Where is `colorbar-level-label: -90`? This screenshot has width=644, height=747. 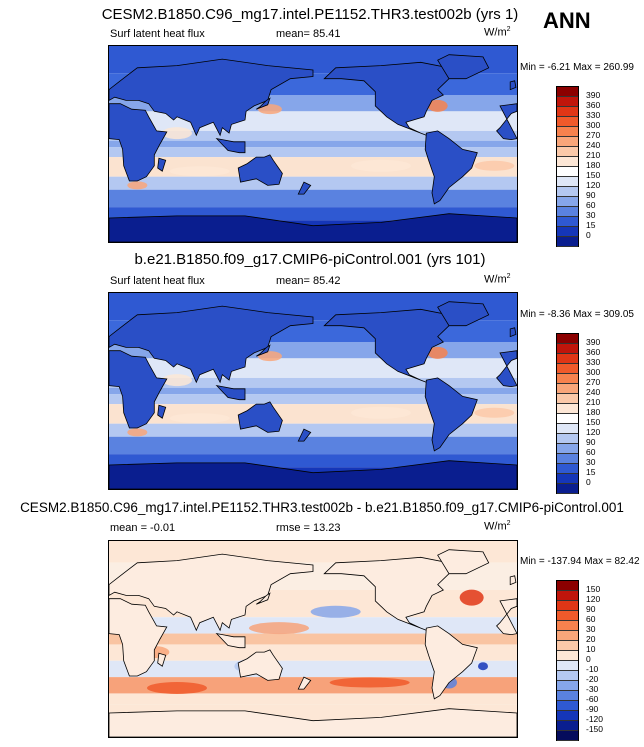 colorbar-level-label: -90 is located at coordinates (592, 709).